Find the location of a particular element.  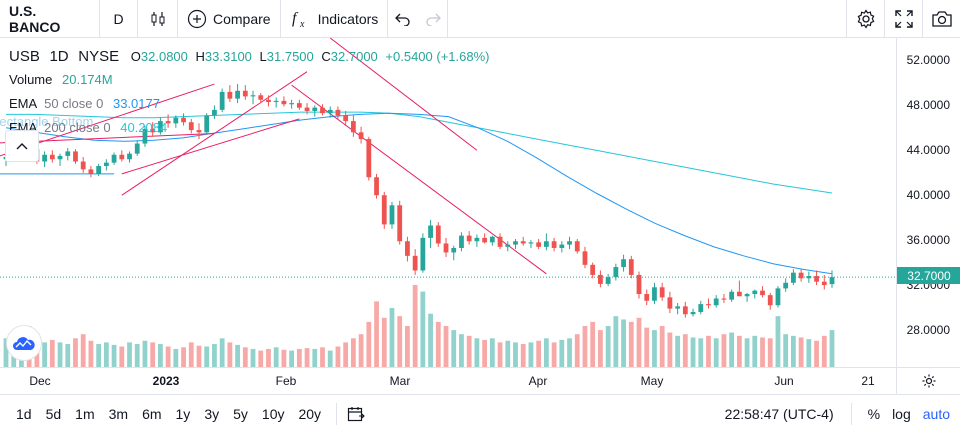

range-3y: 3y is located at coordinates (212, 414).